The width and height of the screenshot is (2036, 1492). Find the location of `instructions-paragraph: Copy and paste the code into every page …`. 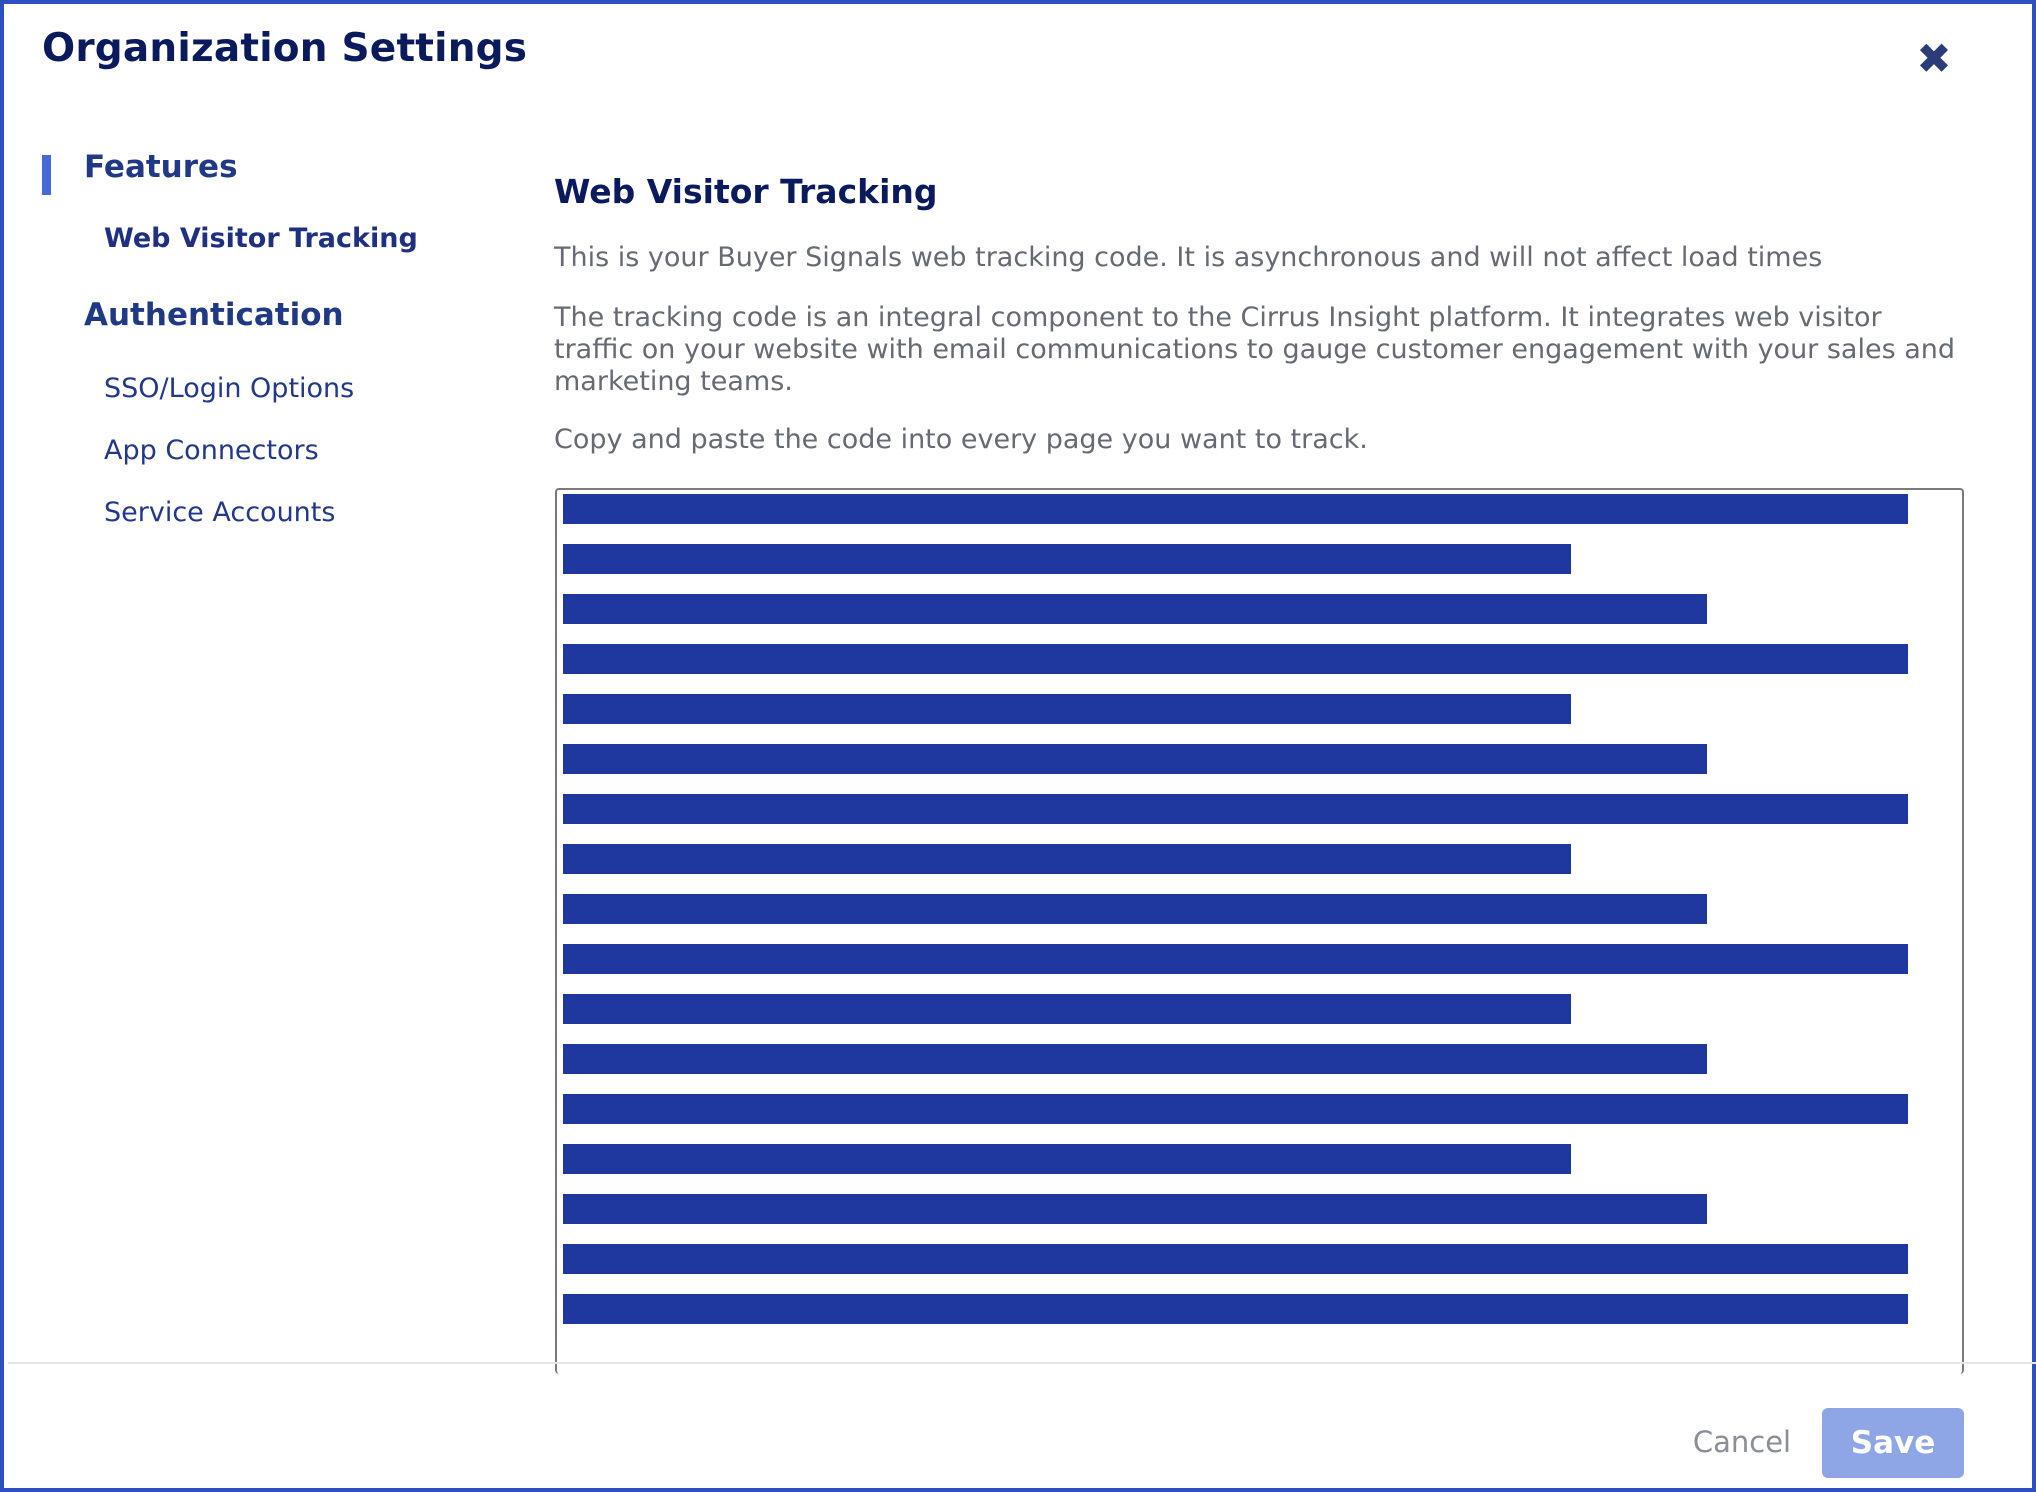

instructions-paragraph: Copy and paste the code into every page … is located at coordinates (961, 439).